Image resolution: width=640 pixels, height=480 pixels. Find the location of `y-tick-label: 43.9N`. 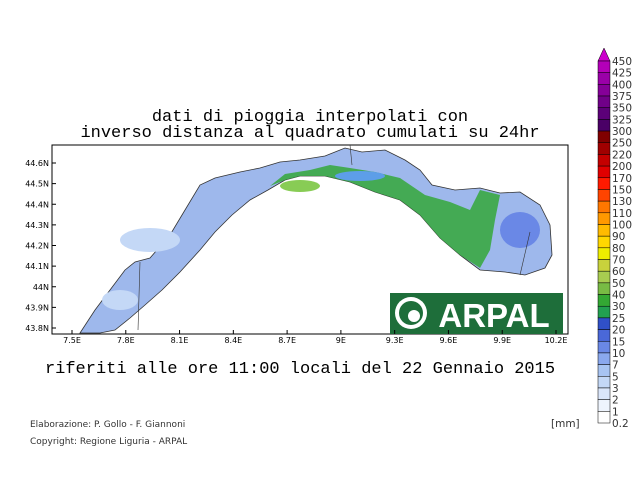

y-tick-label: 43.9N is located at coordinates (37, 307).